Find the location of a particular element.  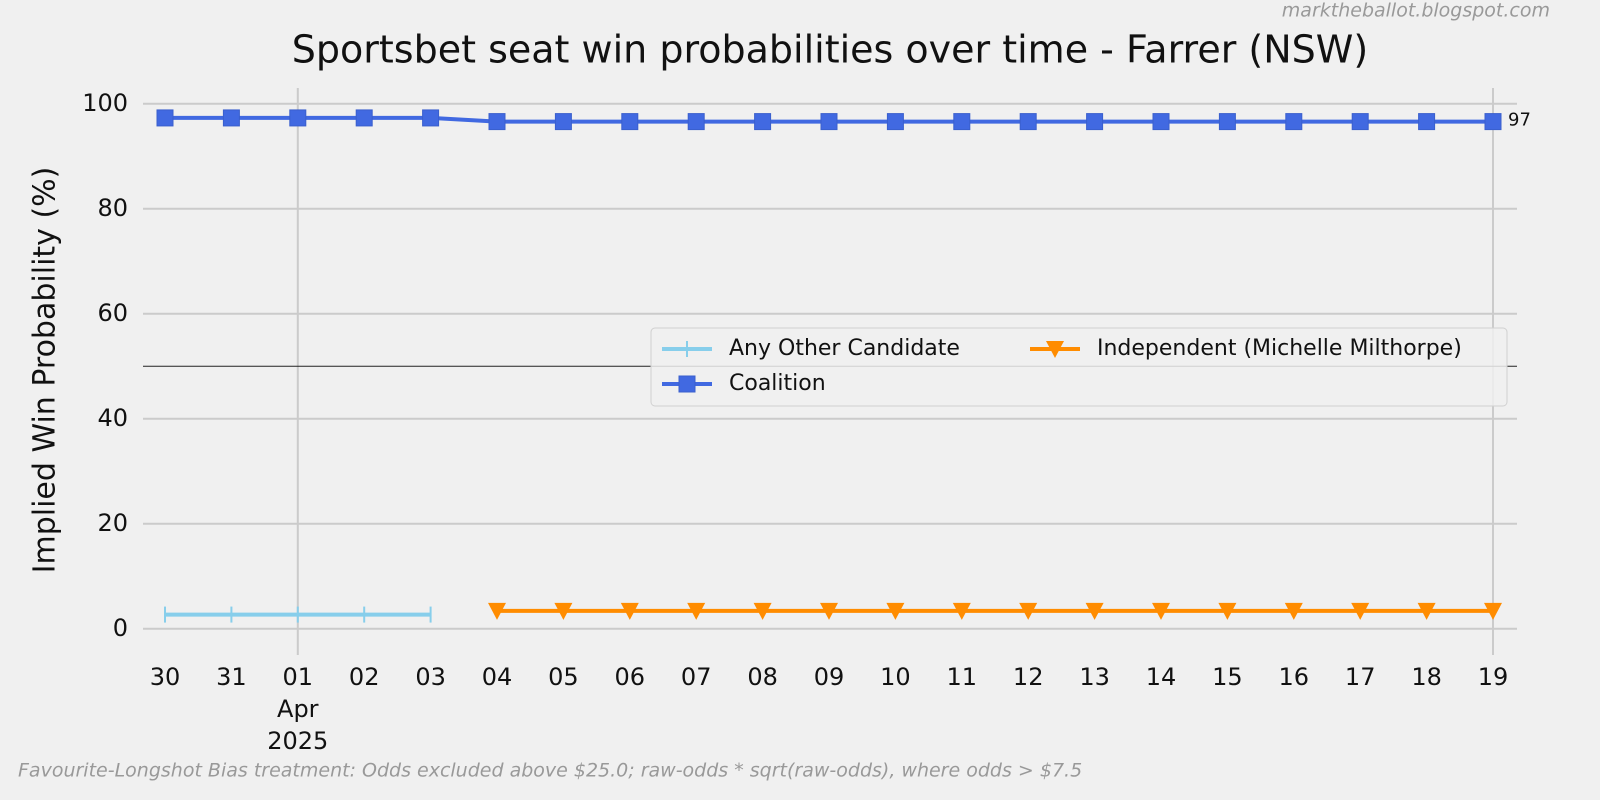

y-axis-label: Implied Win Probability (%) is located at coordinates (45, 370).